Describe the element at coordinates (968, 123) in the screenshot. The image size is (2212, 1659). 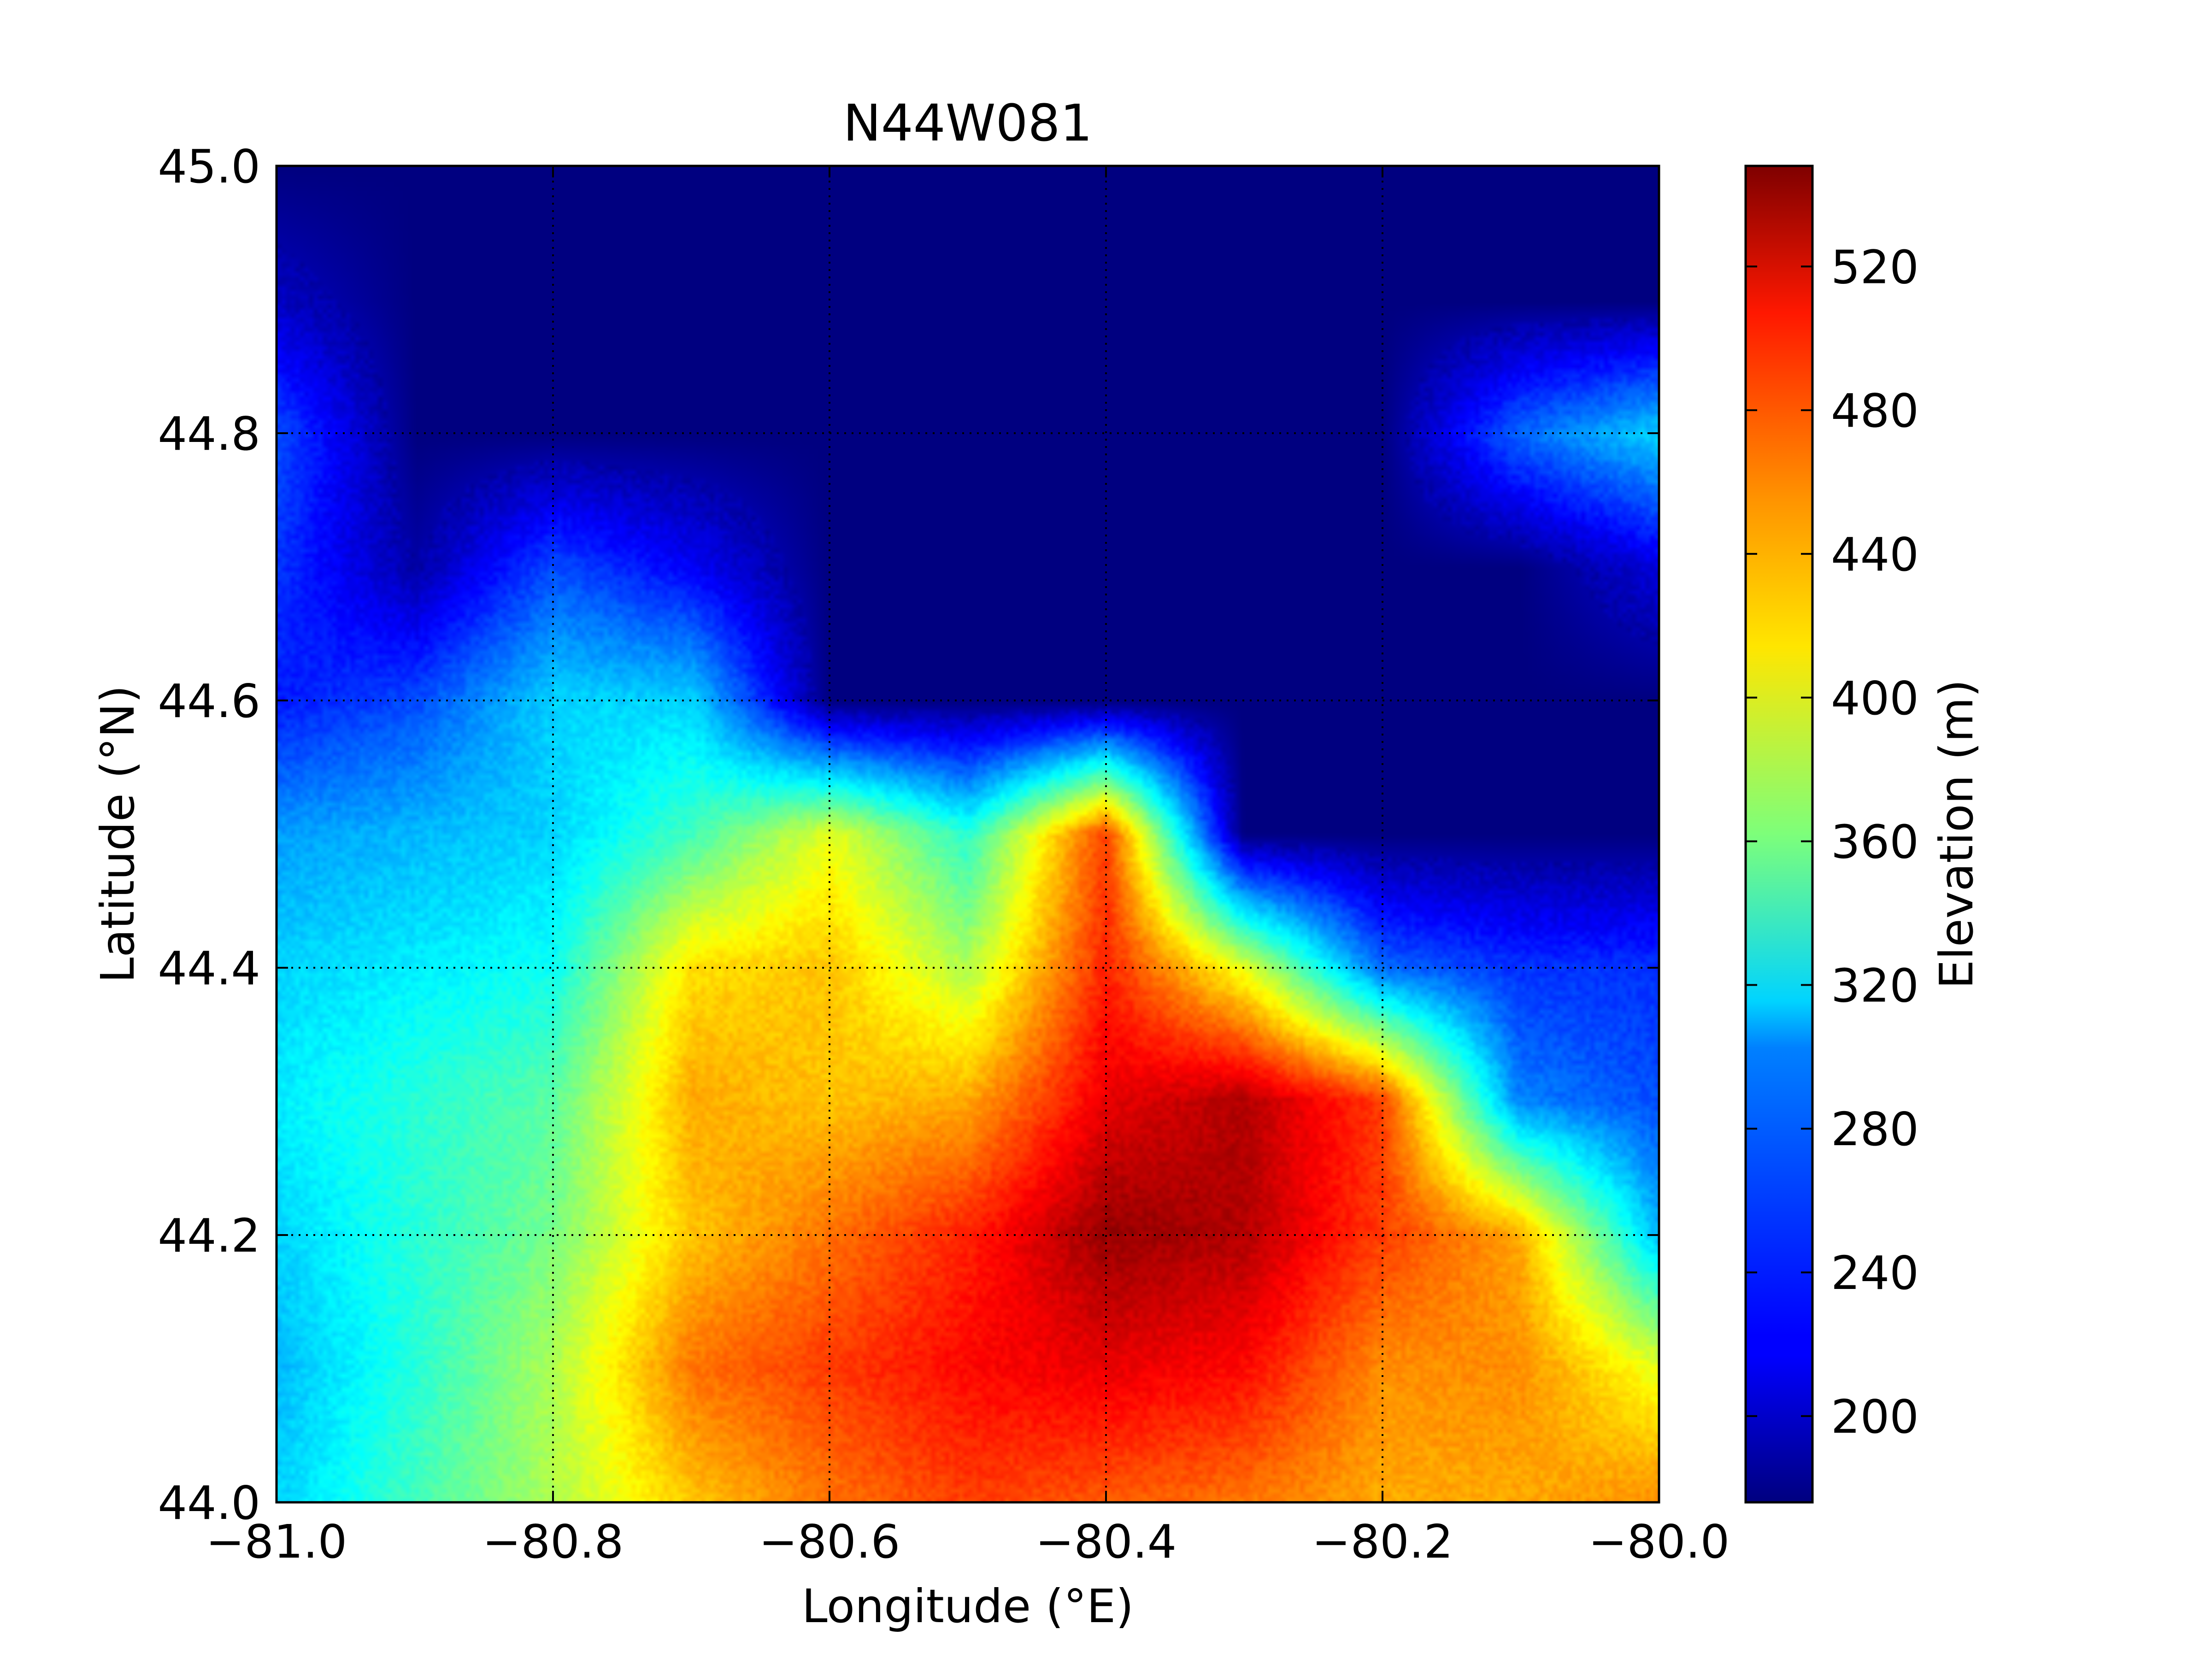
I see `chart-title: N44W081` at that location.